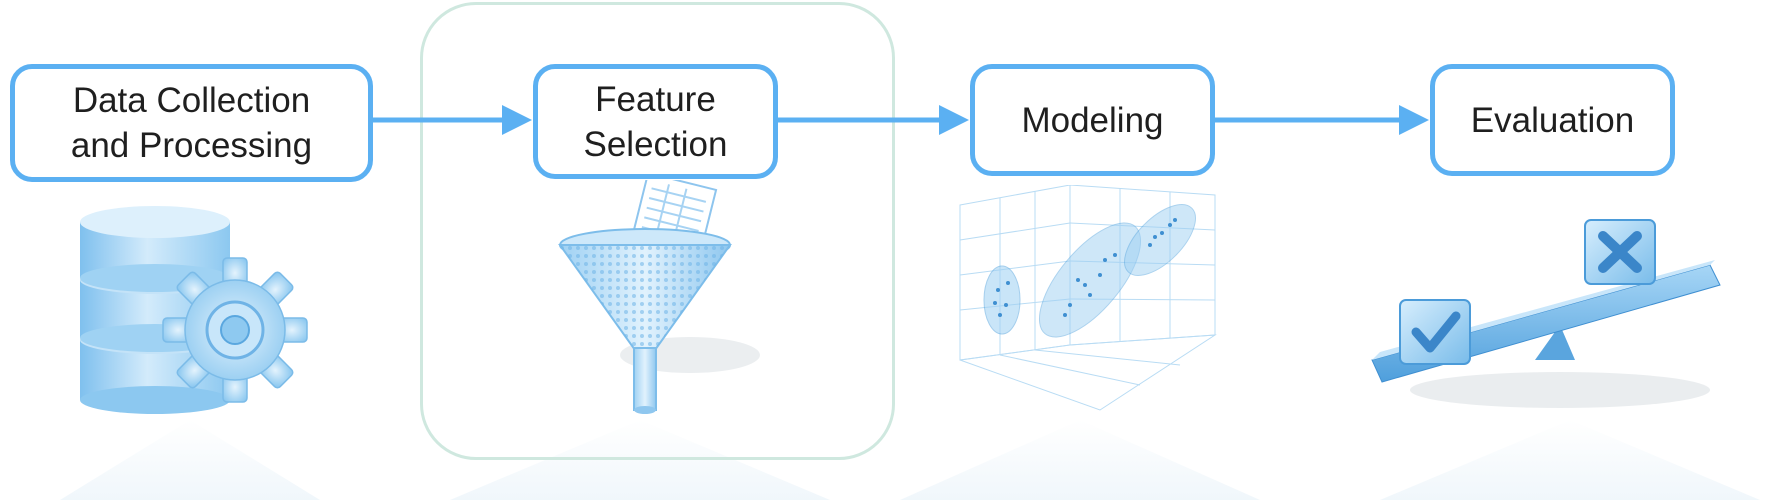 This screenshot has width=1771, height=500. I want to click on arrow-feature-to-modeling, so click(873, 120).